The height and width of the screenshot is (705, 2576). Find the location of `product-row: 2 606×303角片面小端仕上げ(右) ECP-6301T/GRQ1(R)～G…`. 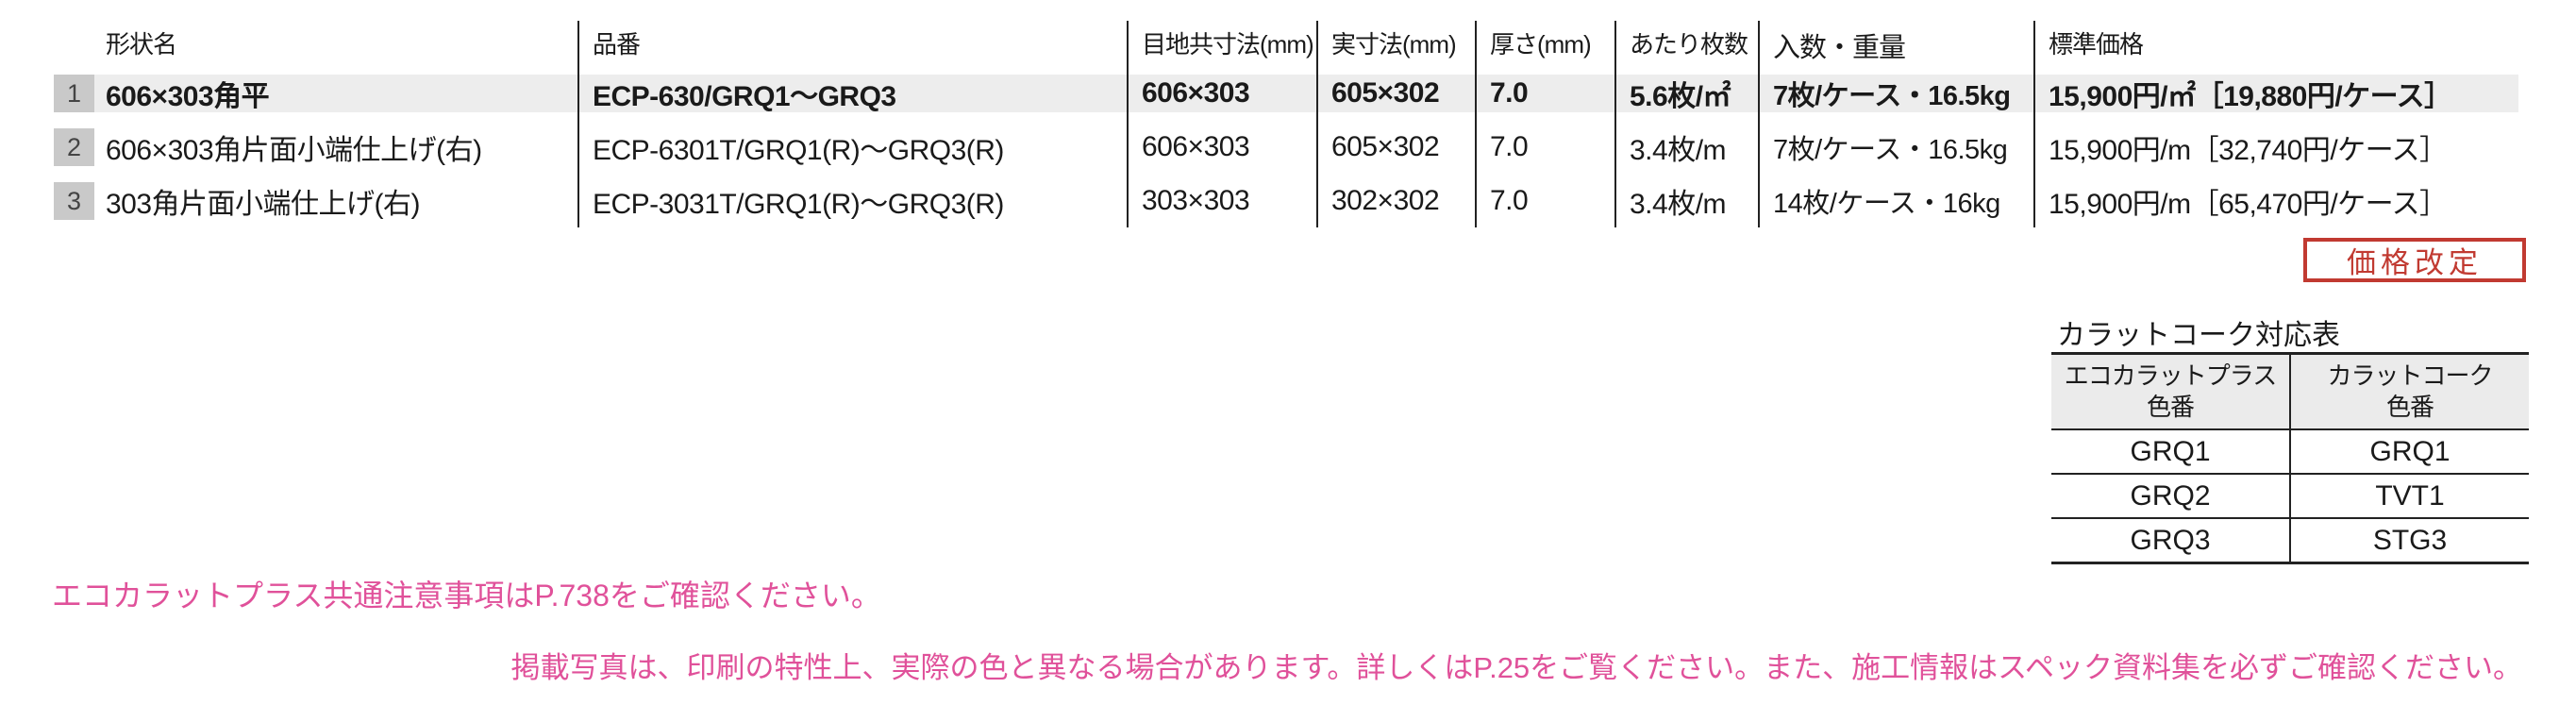

product-row: 2 606×303角片面小端仕上げ(右) ECP-6301T/GRQ1(R)～G… is located at coordinates (1286, 147).